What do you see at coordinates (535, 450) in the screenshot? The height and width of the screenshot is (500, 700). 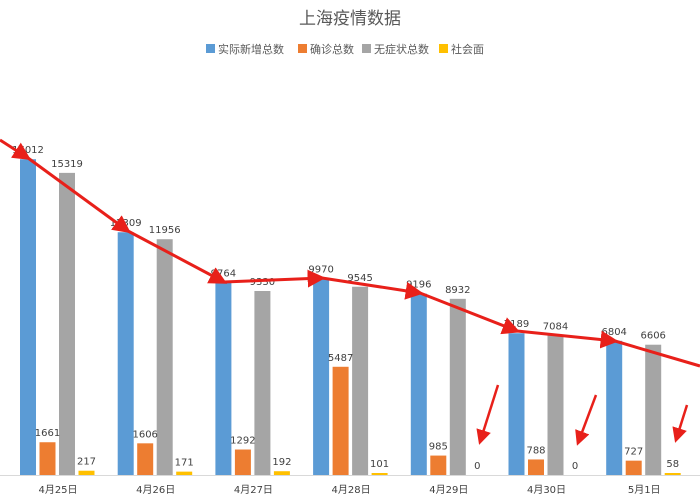 I see `data-label-s2-6: 788` at bounding box center [535, 450].